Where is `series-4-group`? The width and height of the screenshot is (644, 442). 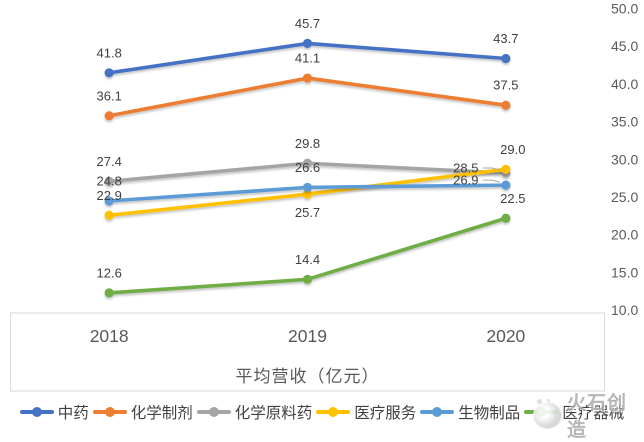
series-4-group is located at coordinates (307, 193).